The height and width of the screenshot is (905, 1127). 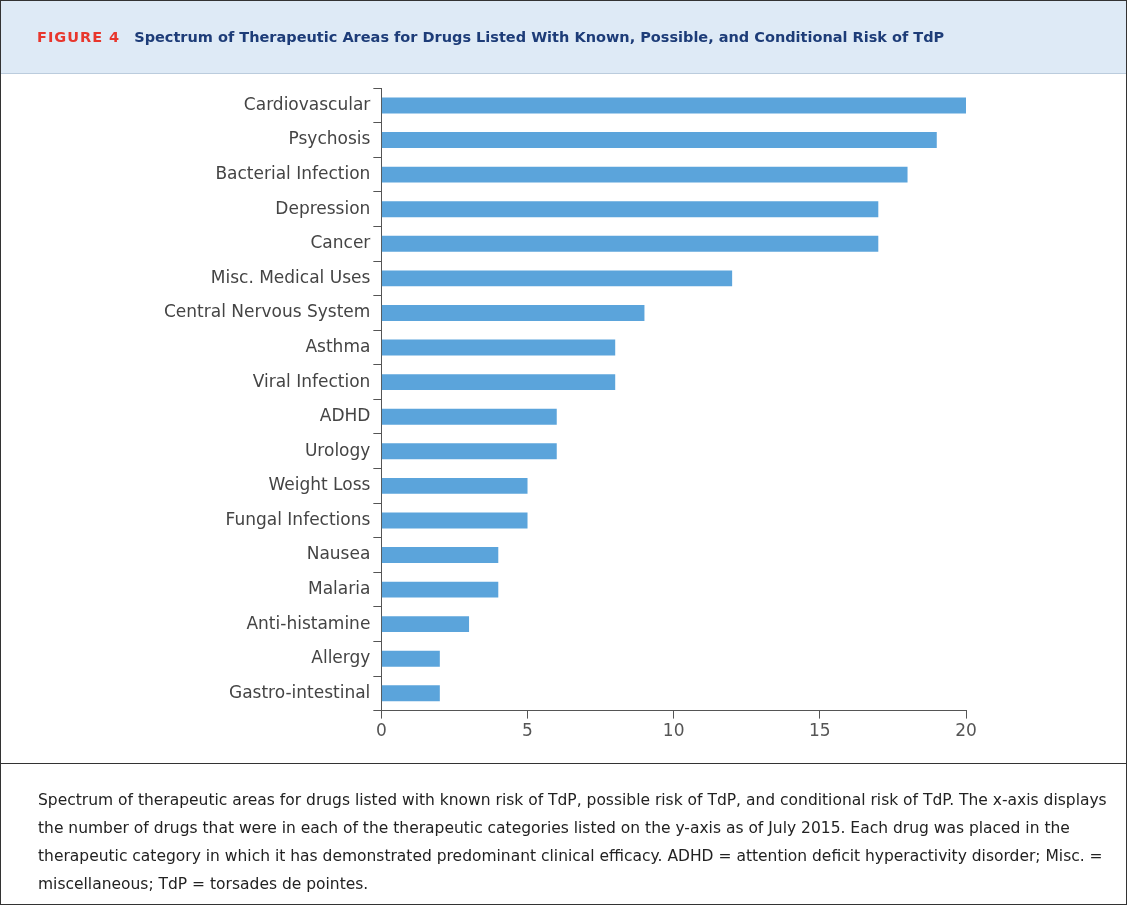 What do you see at coordinates (563, 830) in the screenshot?
I see `text: Spectrum of therapeutic areas for drugs listed with known risk of TdP, possible risk of TdP, and conditional risk of TdP. The x-axis displays the number of drugs that were in each of the therapeutic categories listed on the y-axis as of July 2015. Each drug was placed in the therapeutic category in which it has demonstrated predominant clinical efficacy. ADHD = attention deficit hyperactivity disorder; Misc. = miscellaneous; TdP = torsades de pointes.` at bounding box center [563, 830].